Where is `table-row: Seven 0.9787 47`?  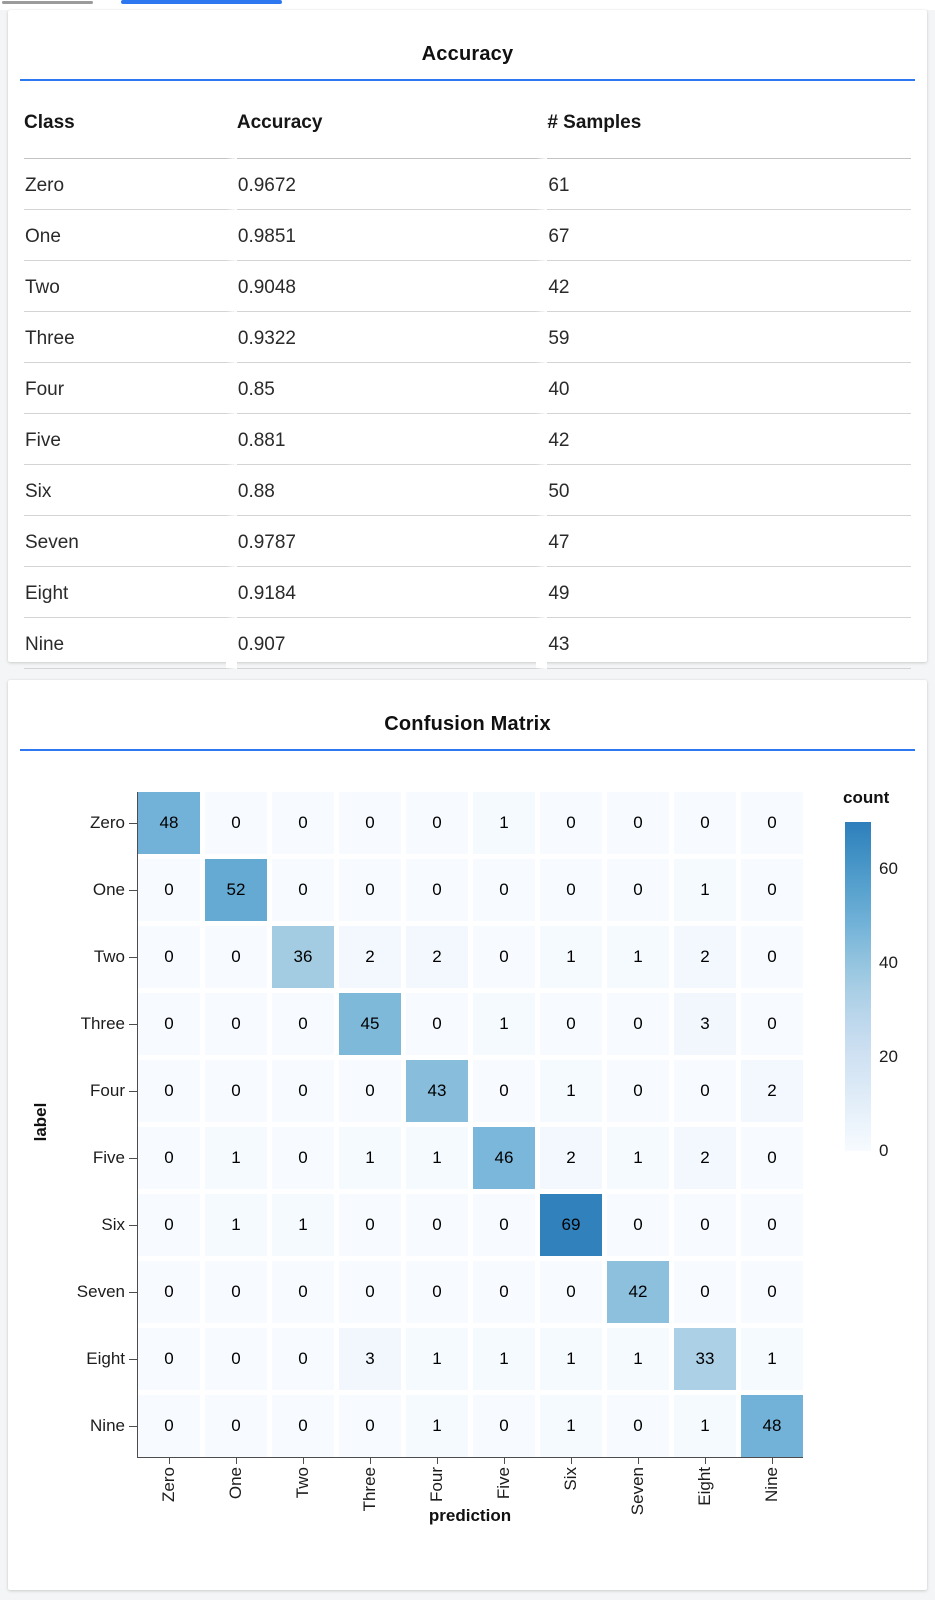
table-row: Seven 0.9787 47 is located at coordinates (467, 541).